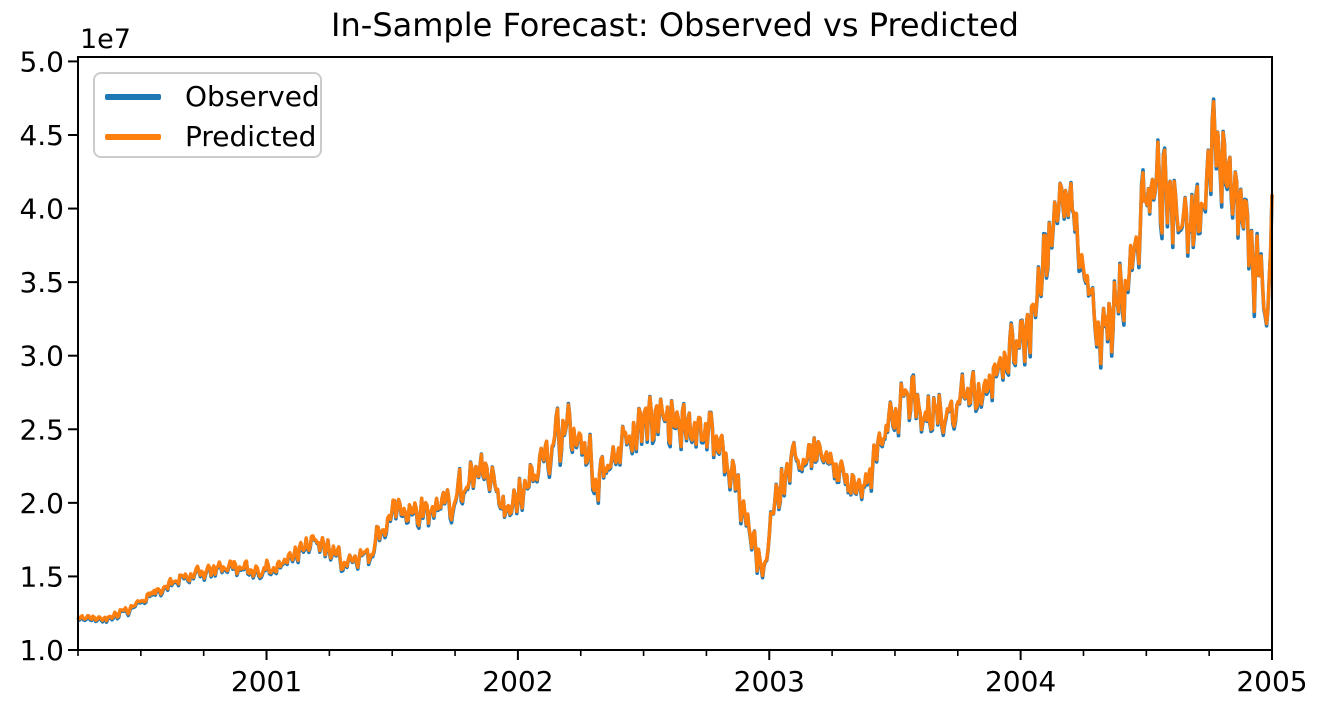 Image resolution: width=1323 pixels, height=714 pixels. What do you see at coordinates (133, 137) in the screenshot?
I see `predicted-line-swatch` at bounding box center [133, 137].